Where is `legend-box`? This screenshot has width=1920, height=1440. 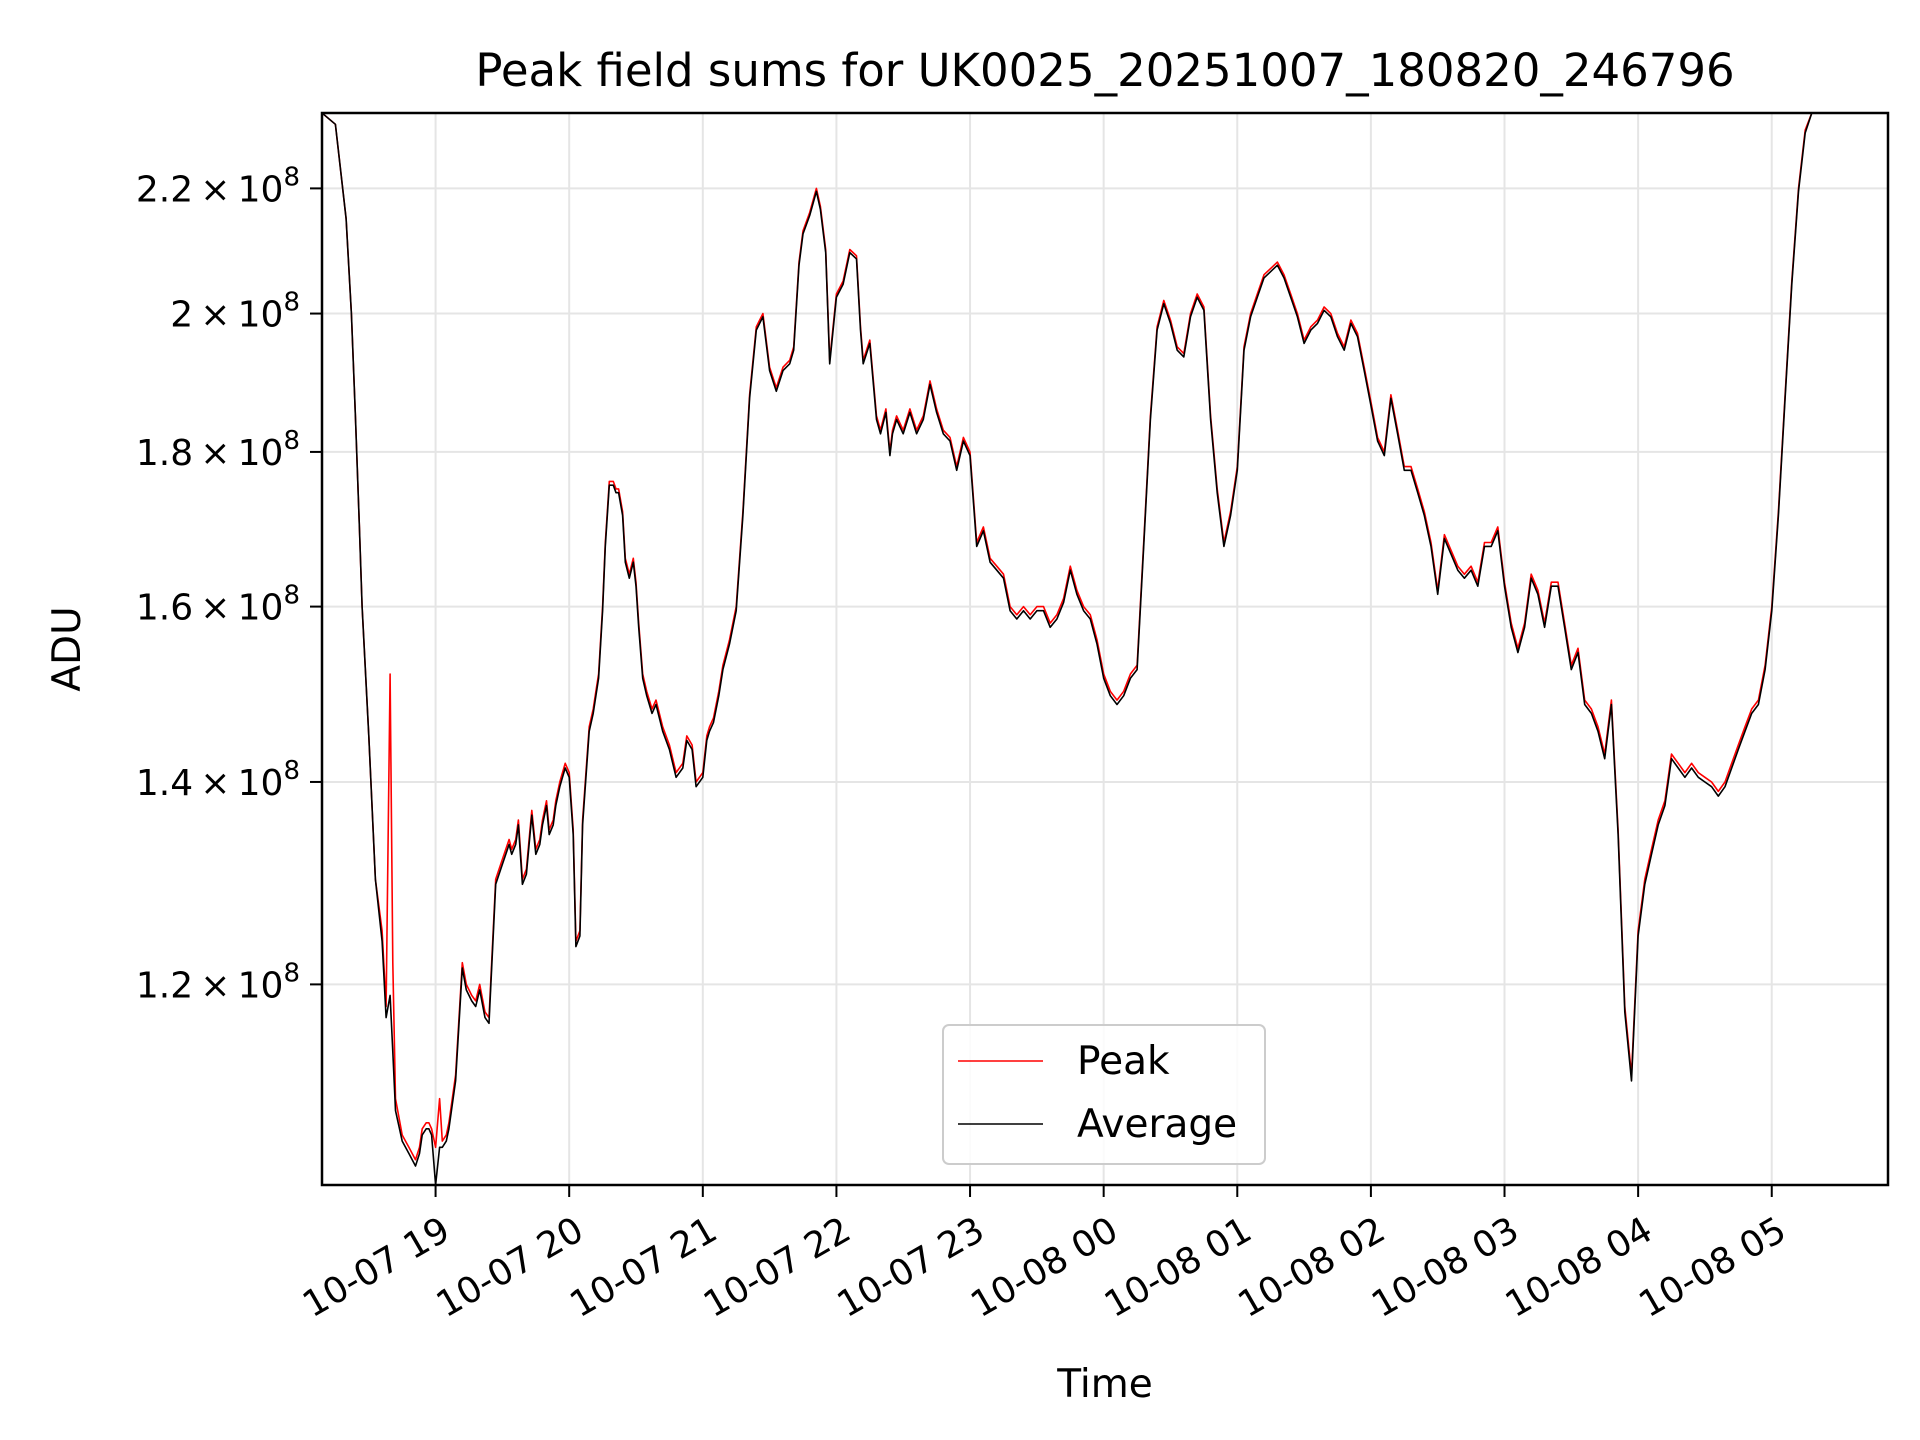 legend-box is located at coordinates (1104, 1094).